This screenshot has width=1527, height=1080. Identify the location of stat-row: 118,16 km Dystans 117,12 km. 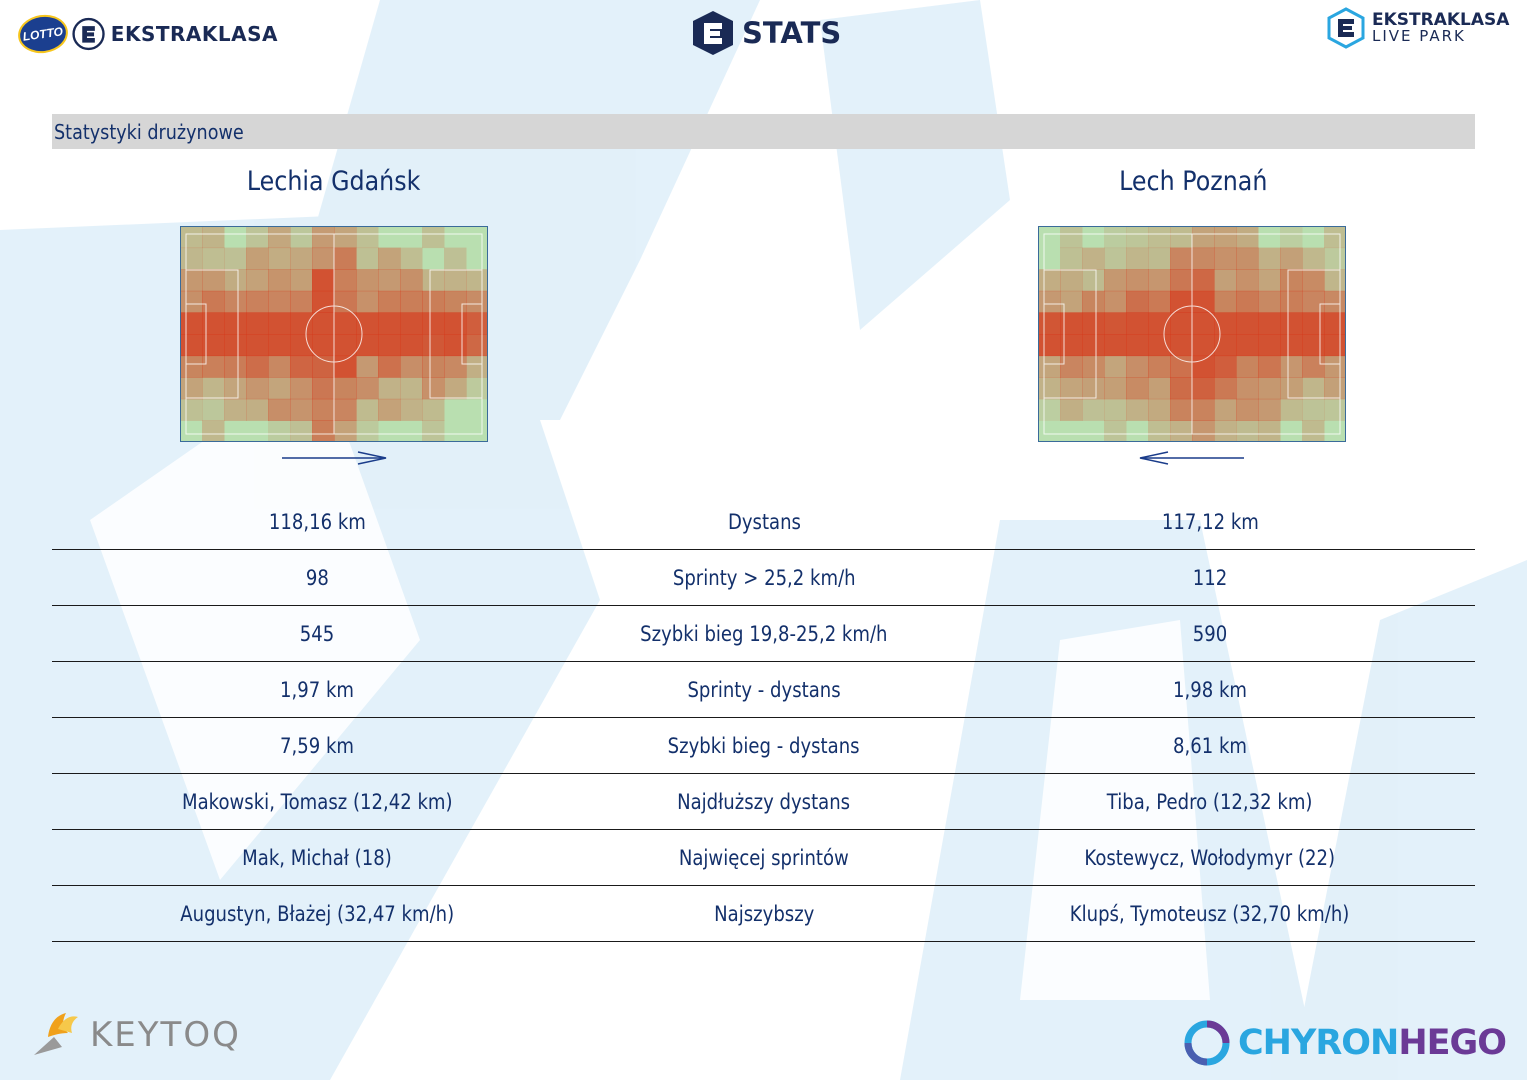
(763, 522).